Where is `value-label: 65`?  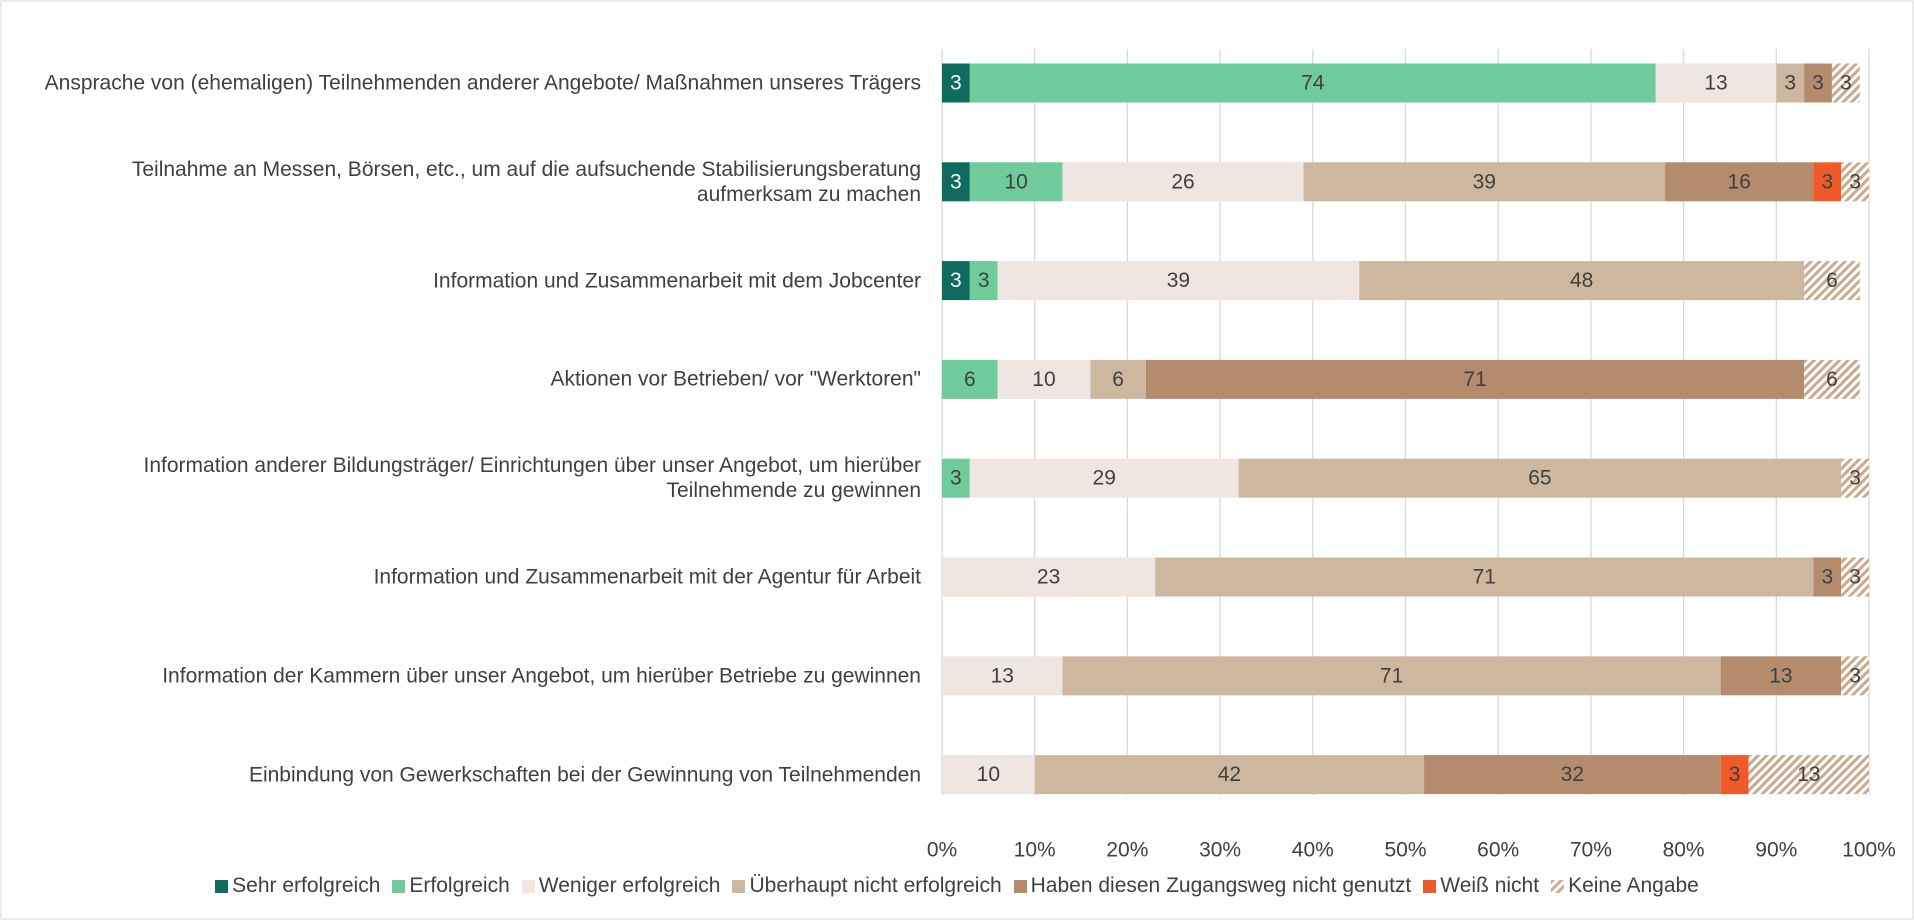 value-label: 65 is located at coordinates (1539, 478).